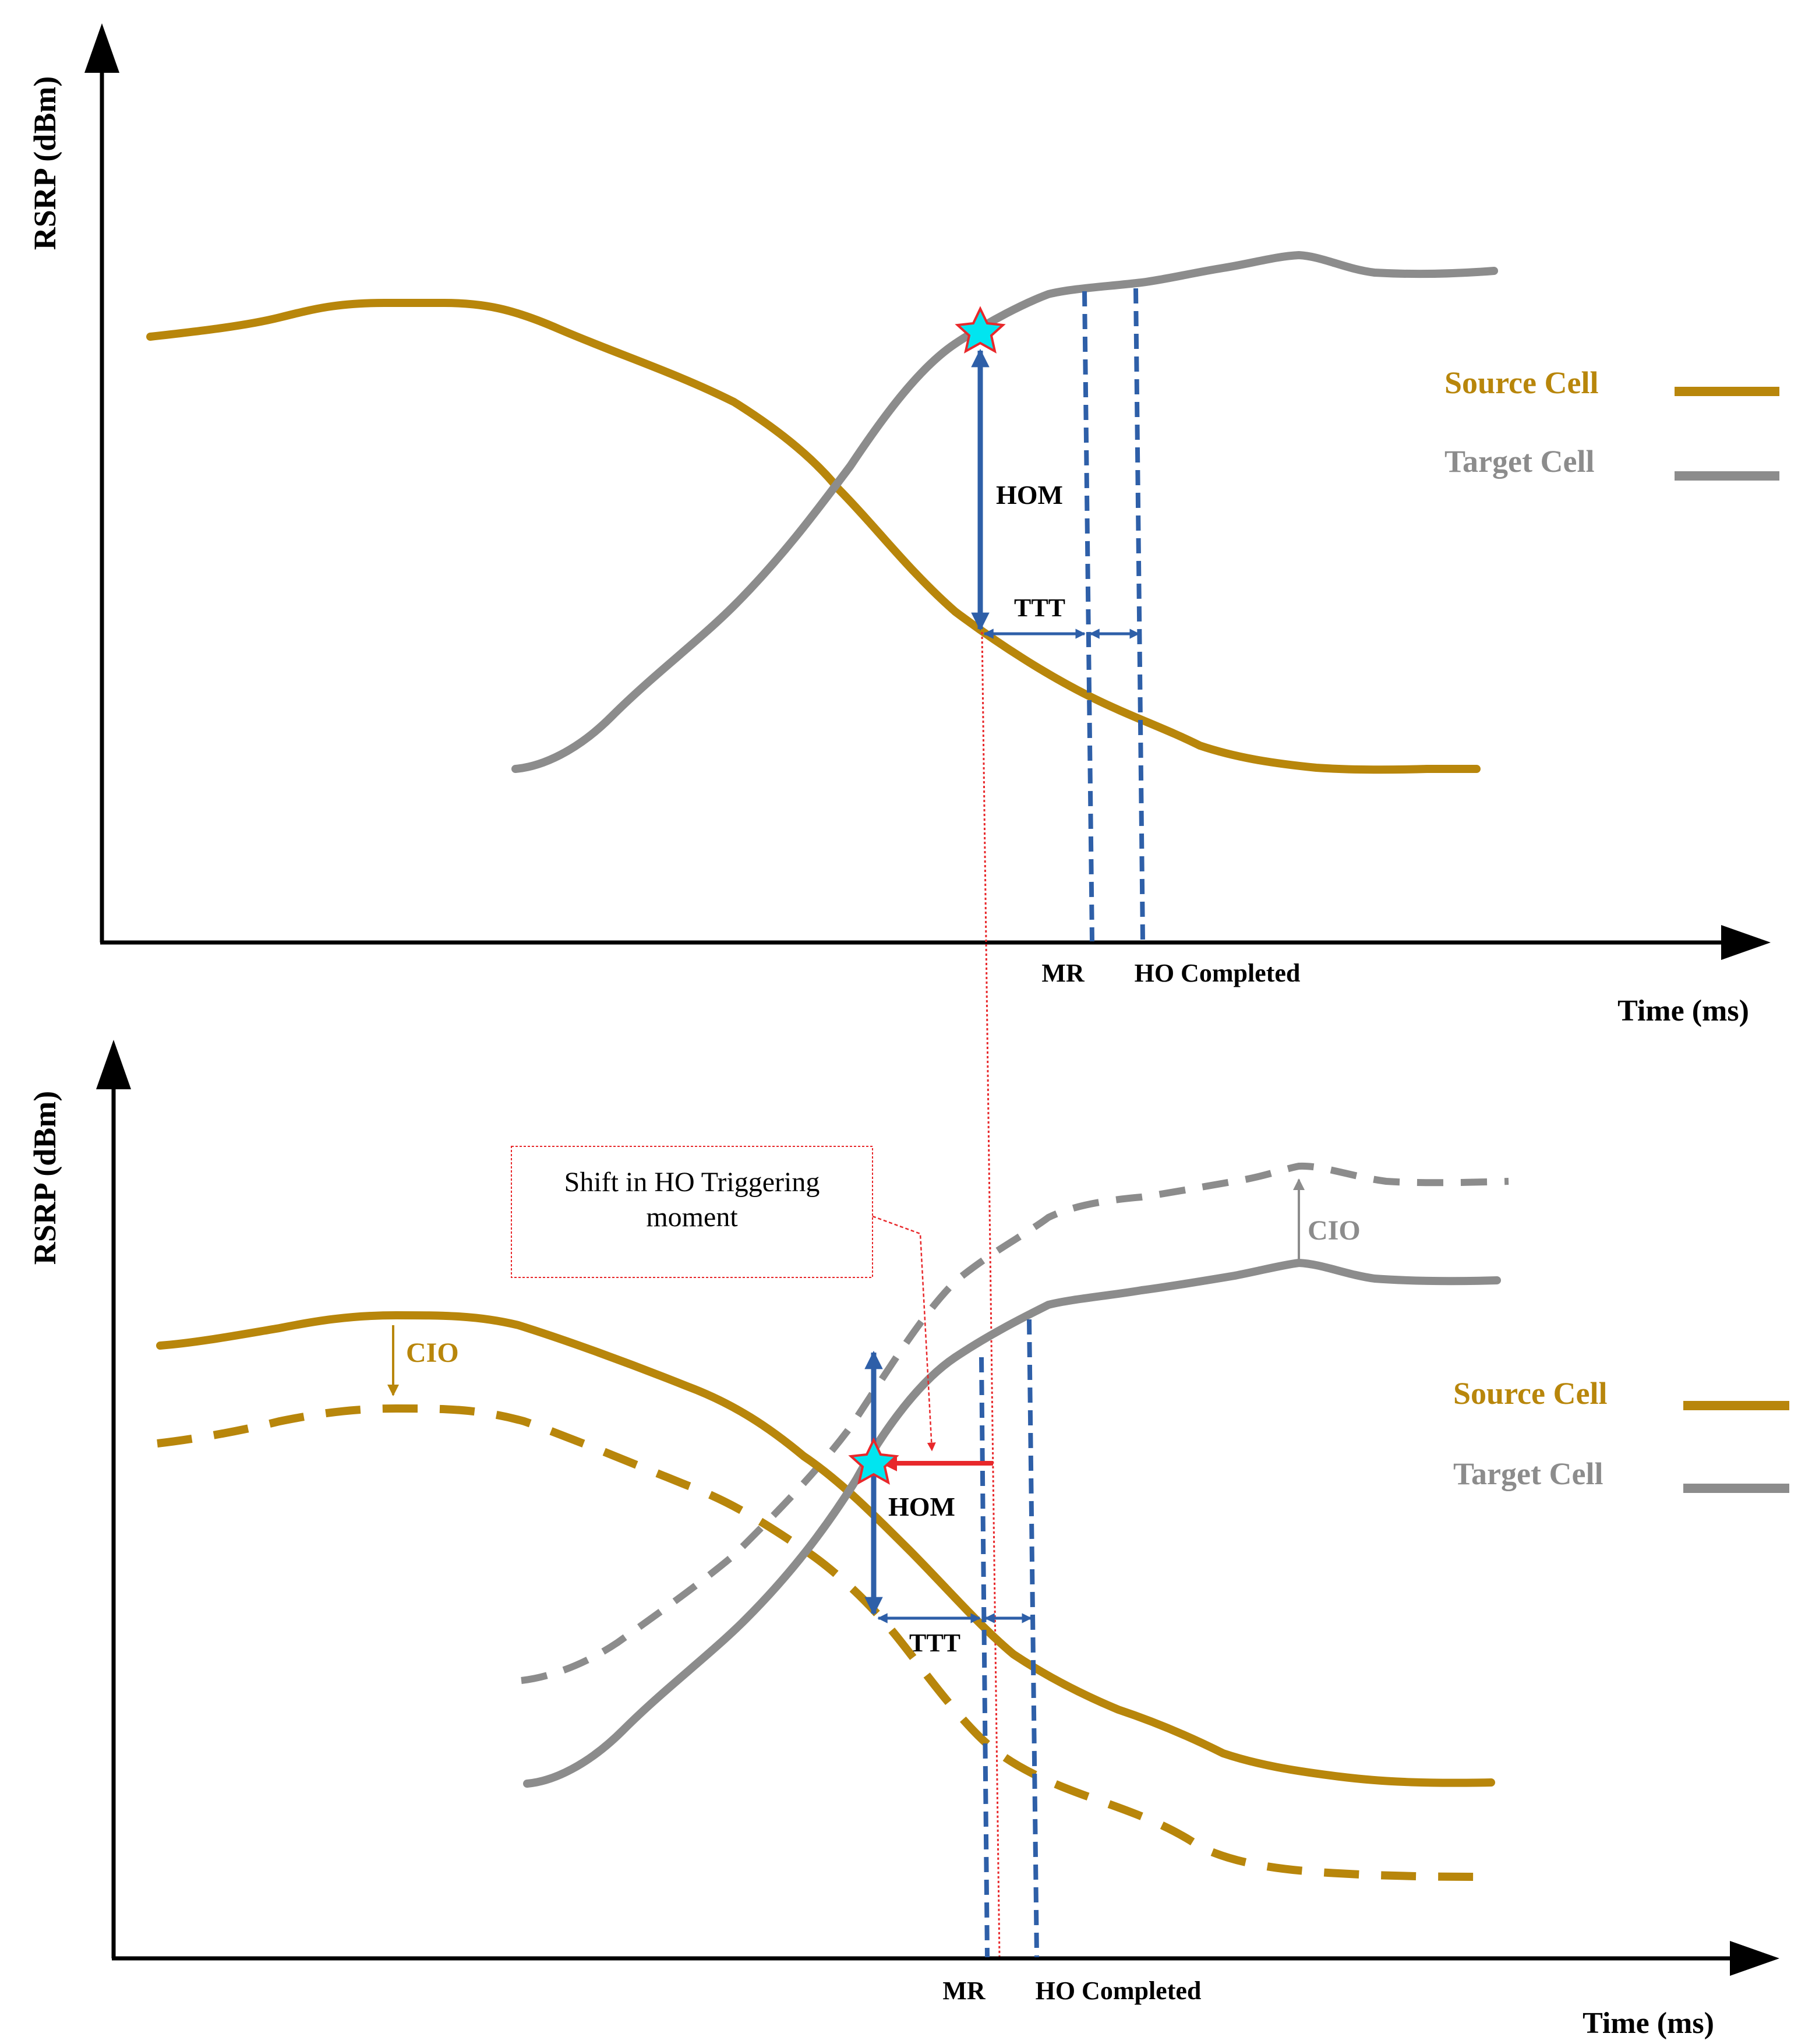 The height and width of the screenshot is (2044, 1819). I want to click on bottom-y-axis-label: RSRP (dBm), so click(44, 1178).